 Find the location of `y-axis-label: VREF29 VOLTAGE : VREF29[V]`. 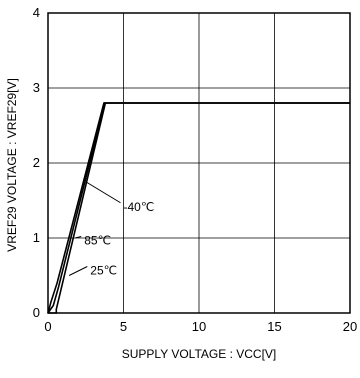

y-axis-label: VREF29 VOLTAGE : VREF29[V] is located at coordinates (12, 165).